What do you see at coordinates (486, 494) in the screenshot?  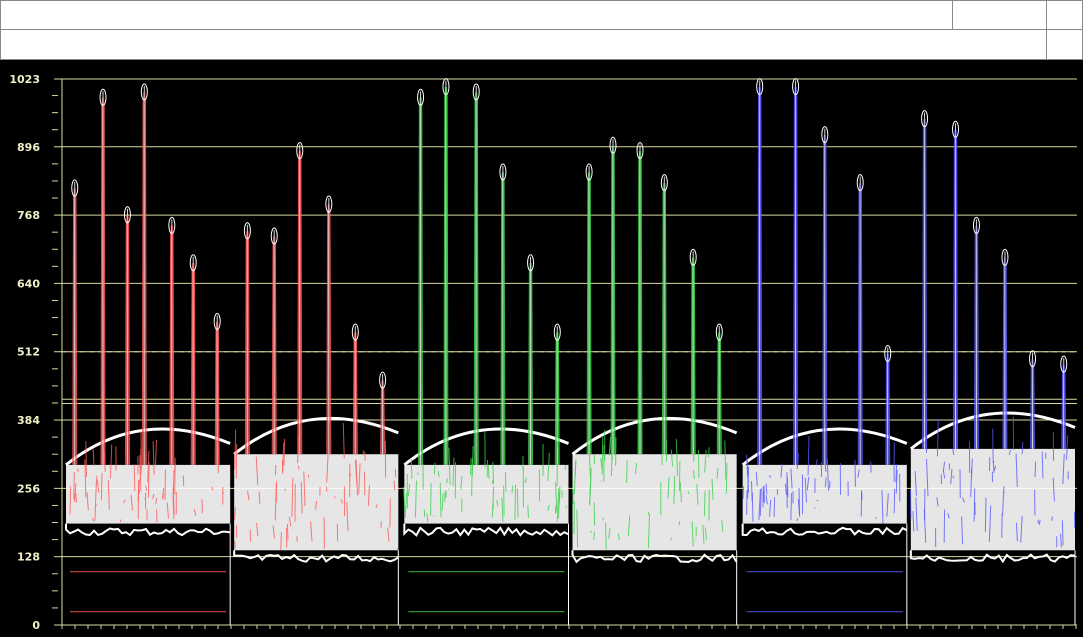 I see `trace-body` at bounding box center [486, 494].